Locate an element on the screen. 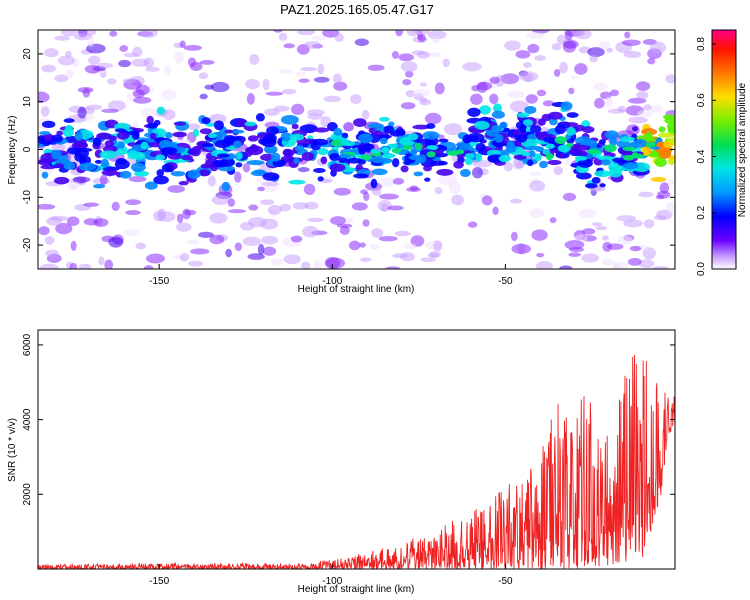 This screenshot has height=600, width=750. colorbar-tick-label: 0.8 is located at coordinates (701, 44).